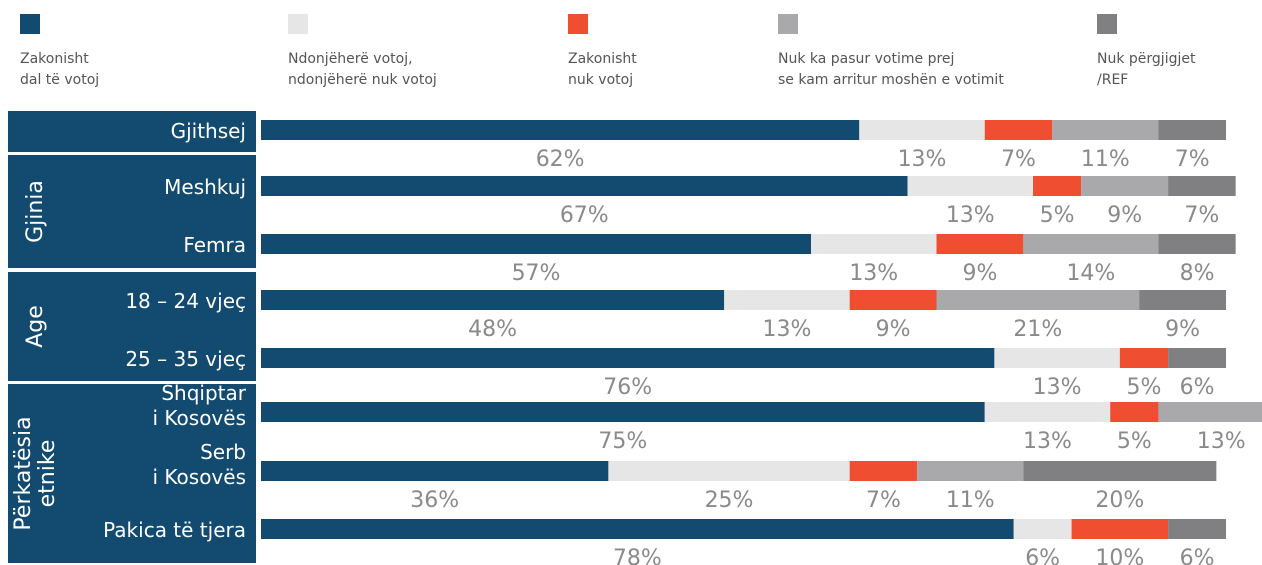 The width and height of the screenshot is (1262, 565). What do you see at coordinates (703, 52) in the screenshot?
I see `legend-item-2: Zakonisht nuk votoj` at bounding box center [703, 52].